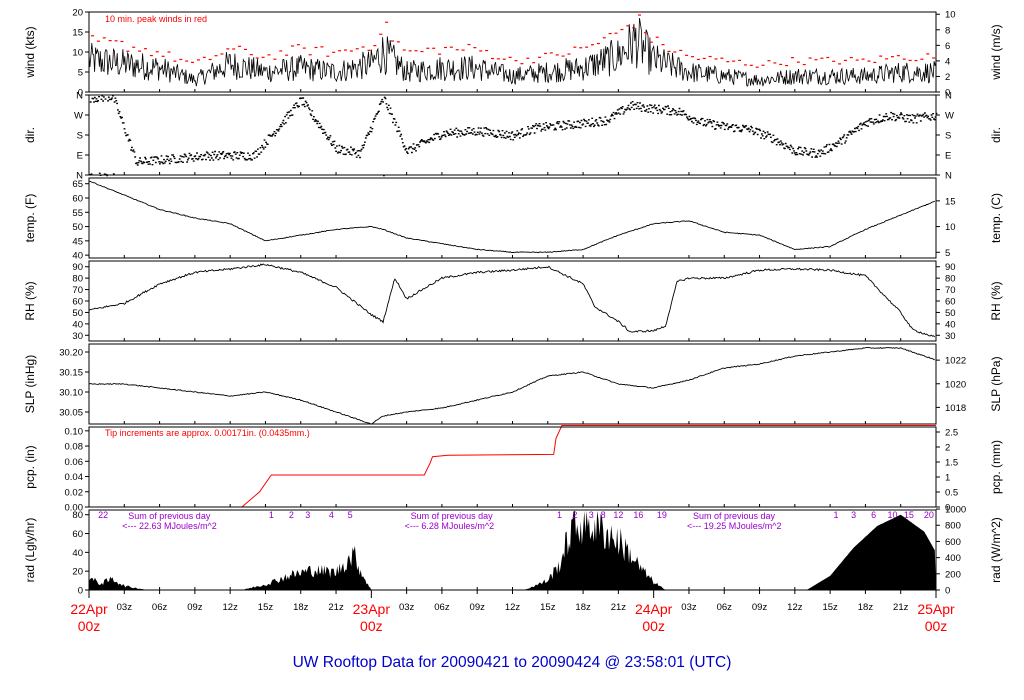 This screenshot has height=700, width=1024. I want to click on dir-ytick-label: N, so click(79, 176).